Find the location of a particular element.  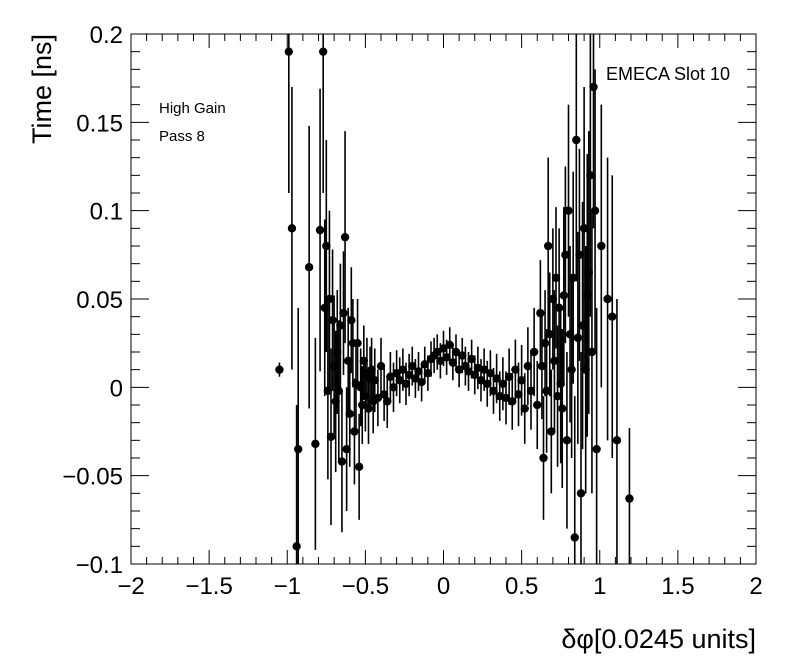

y-tick-label: −0.1 is located at coordinates (99, 565).